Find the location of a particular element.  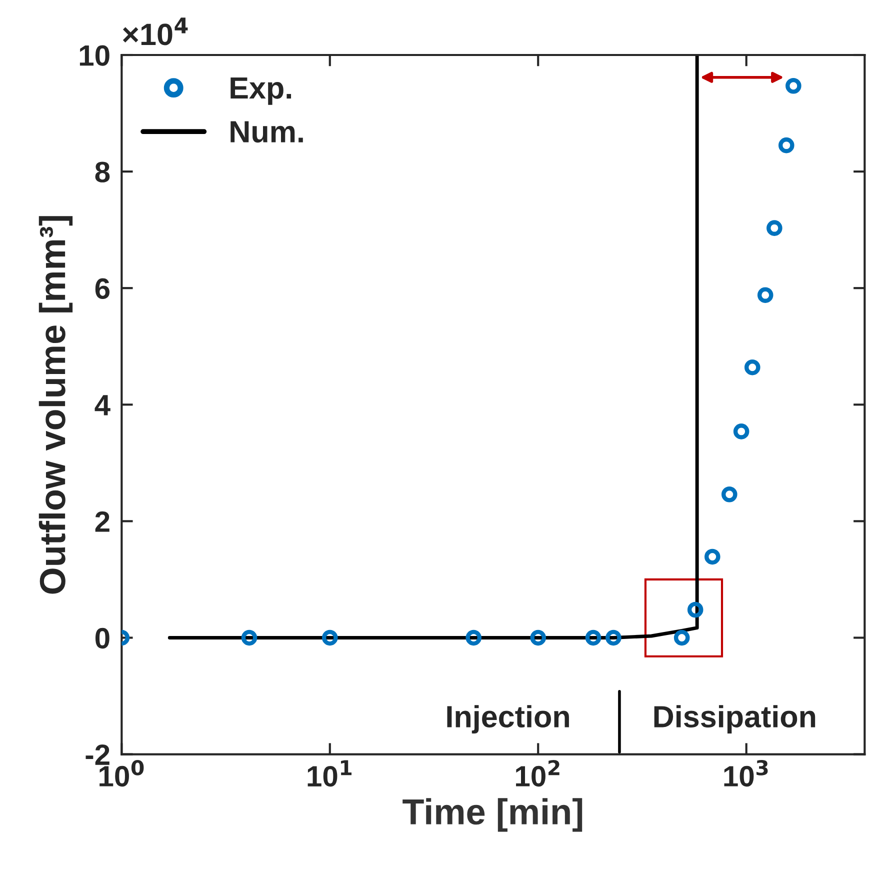

y-axis-title: Outflow volume [mm³] is located at coordinates (55, 405).